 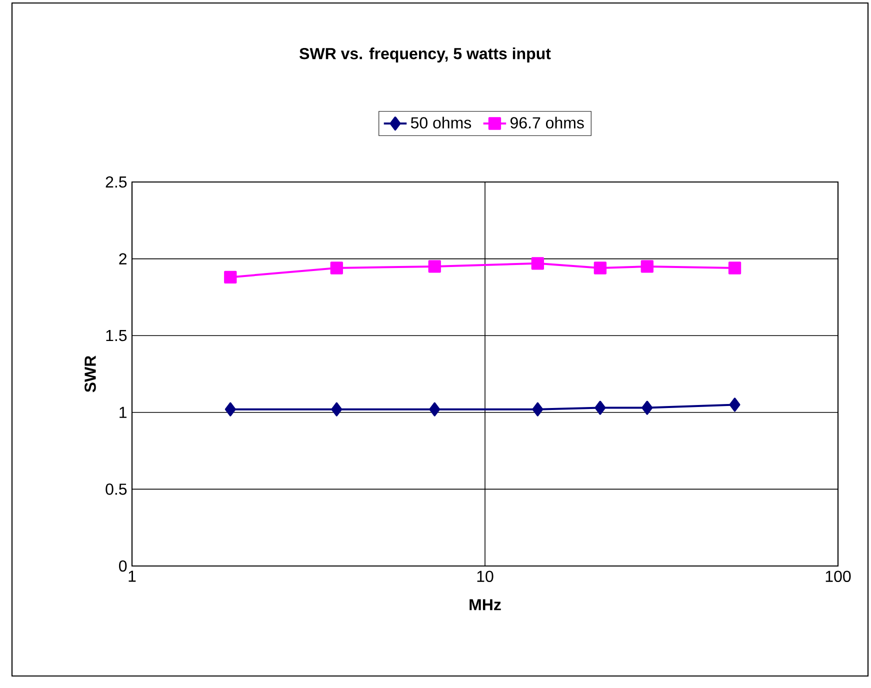 I want to click on y-tick-label: 1.5, so click(x=116, y=336).